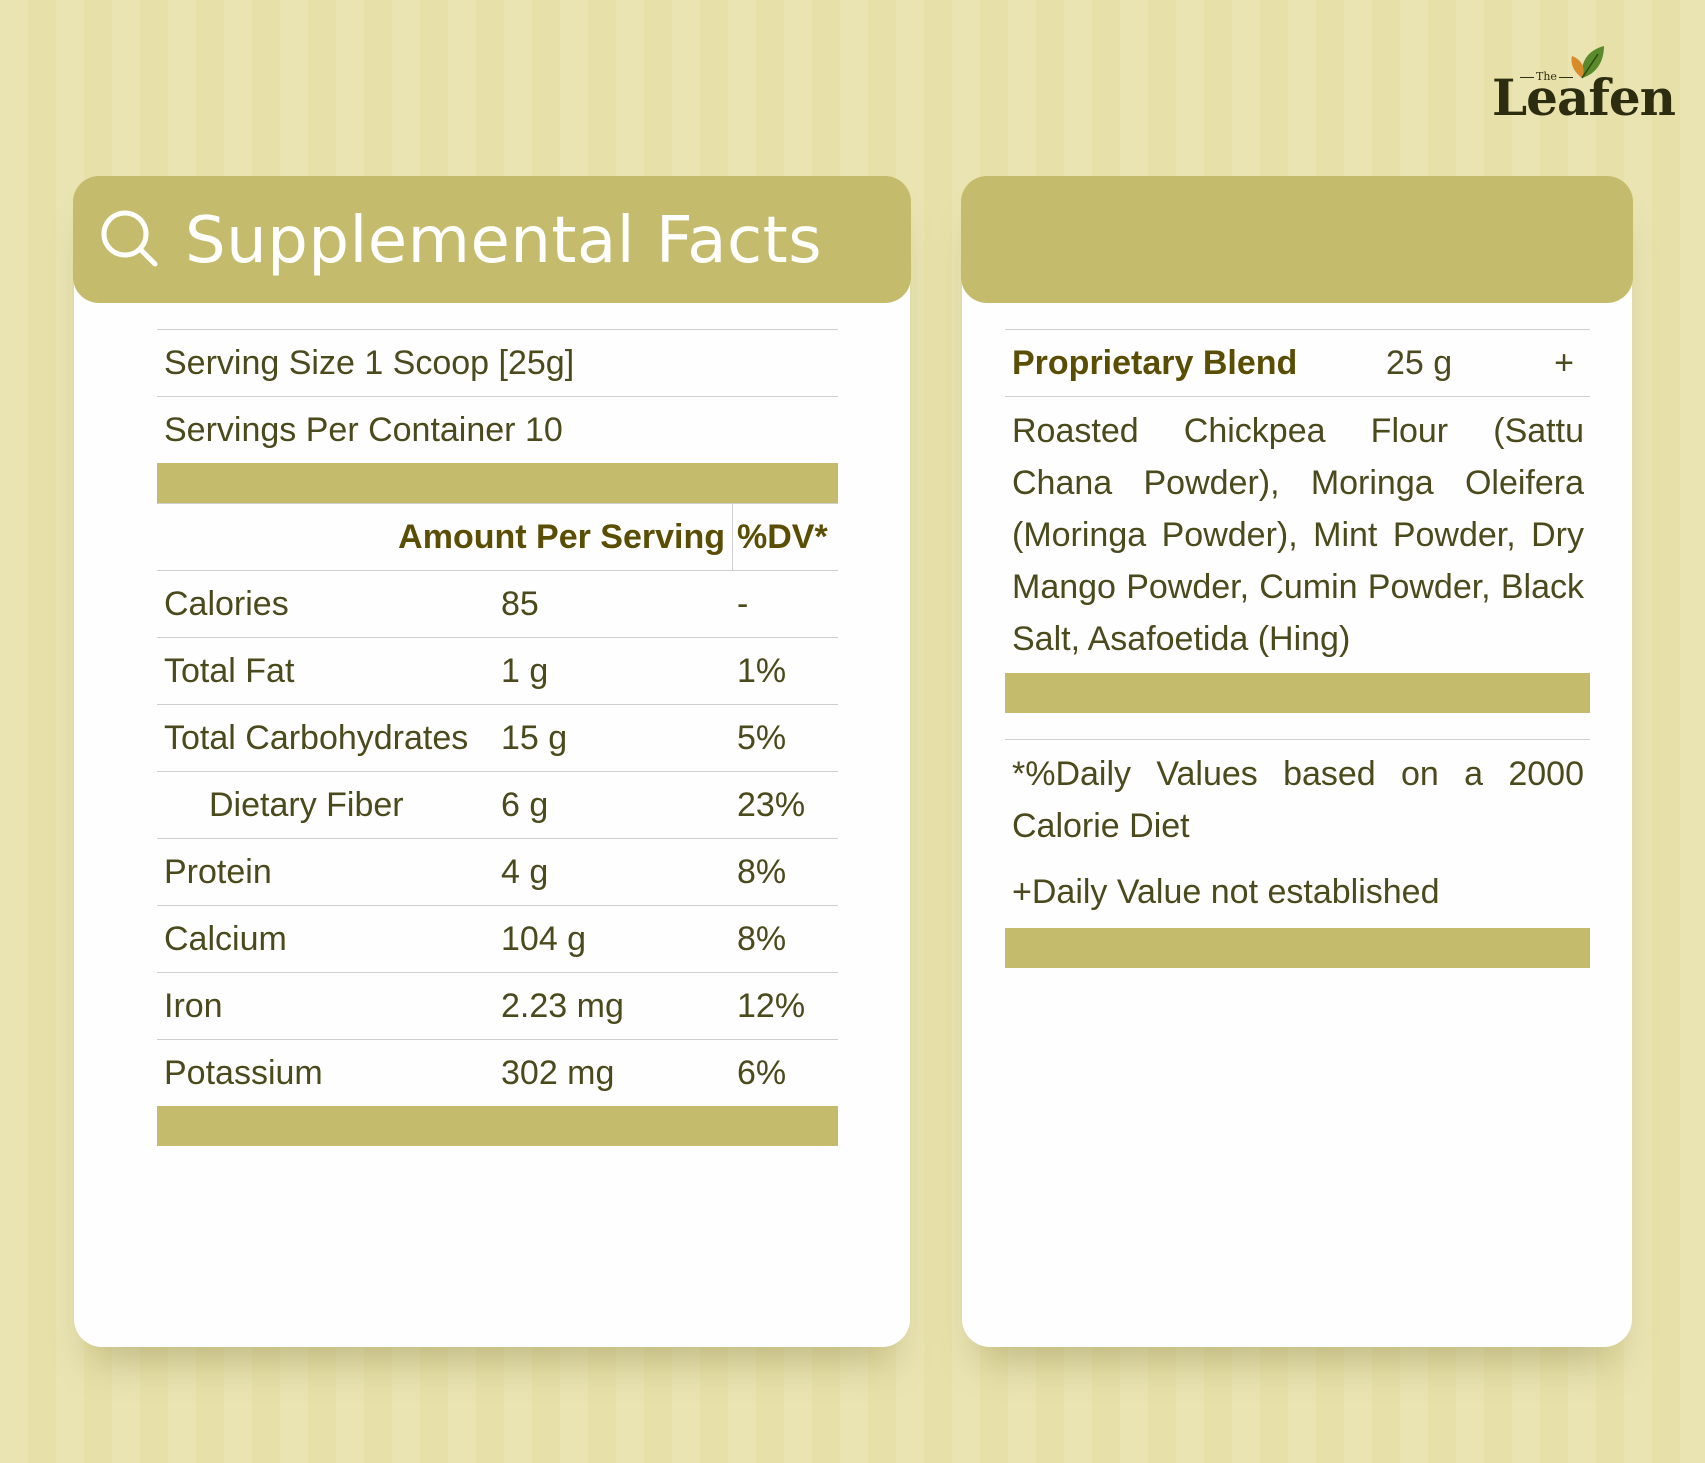  I want to click on nutrient-name: Potassium, so click(243, 1073).